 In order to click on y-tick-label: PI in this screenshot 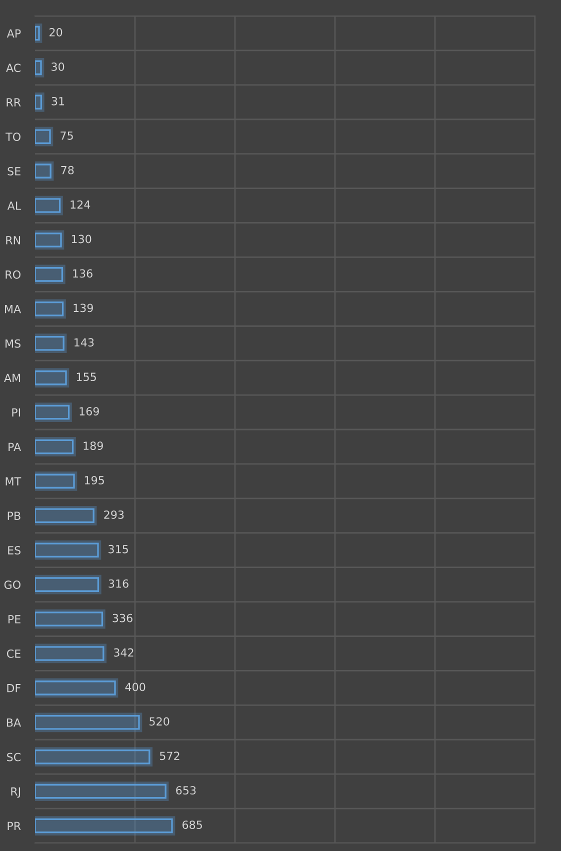, I will do `click(16, 412)`.